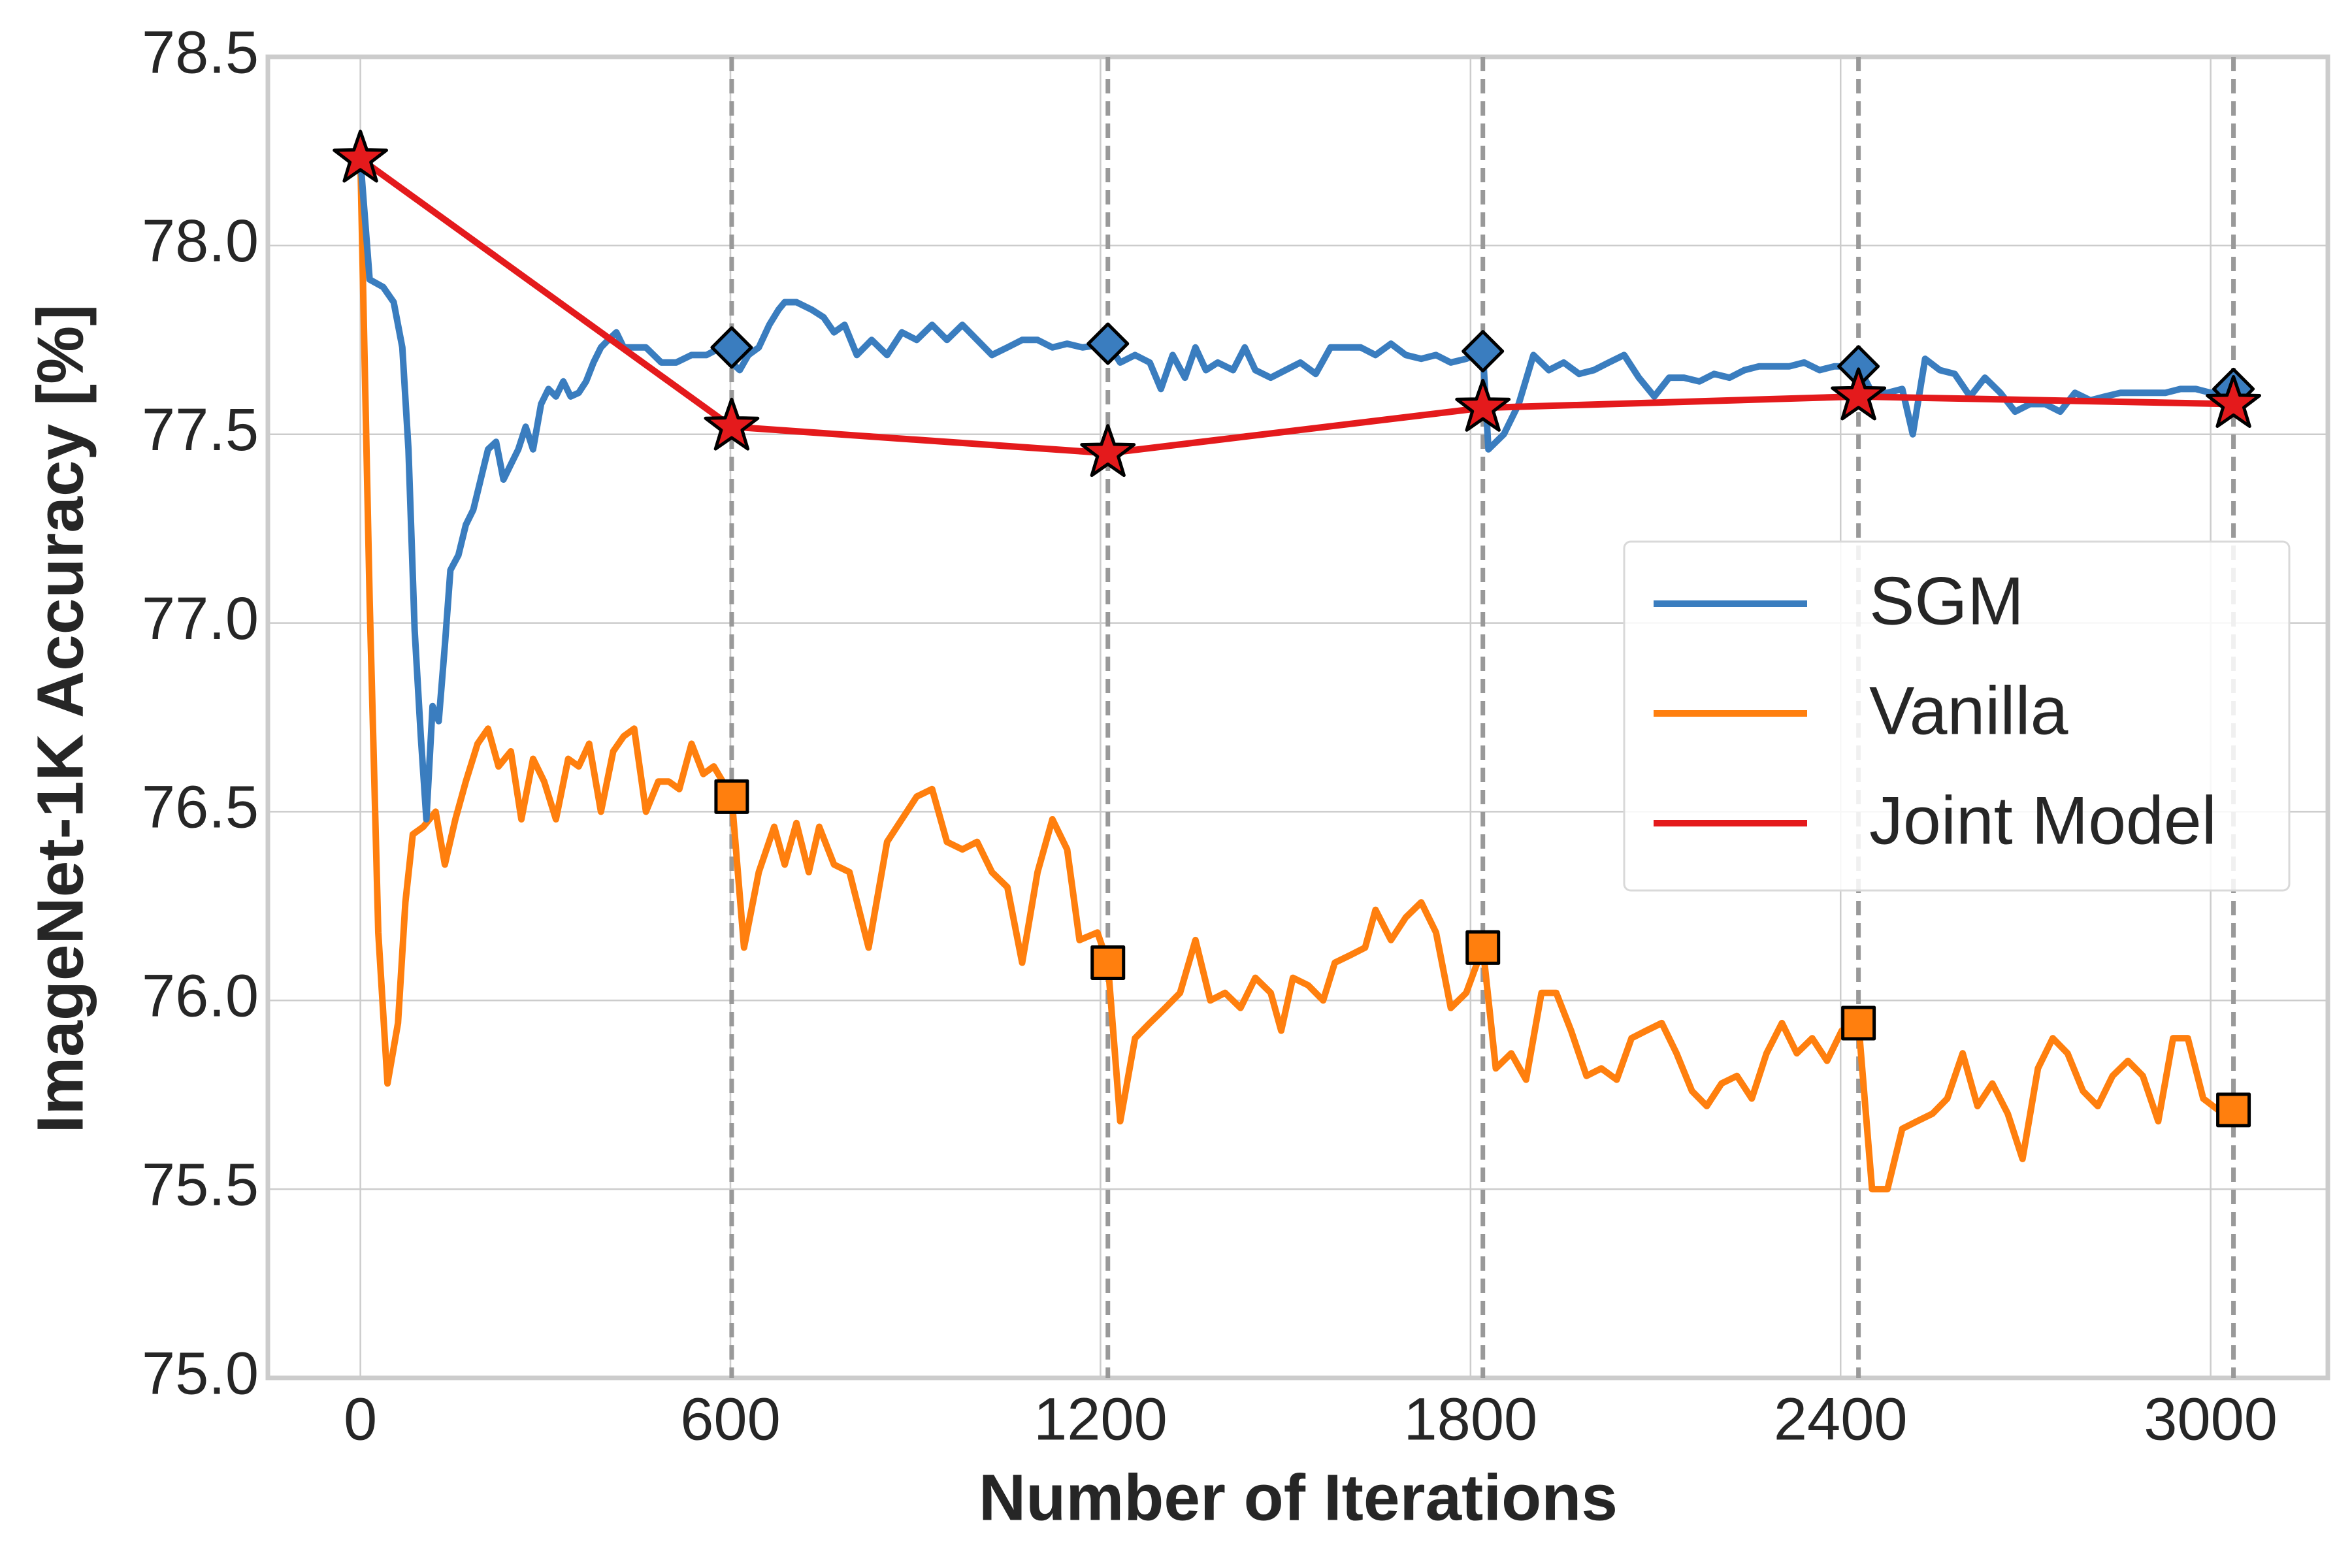 The image size is (2352, 1568). Describe the element at coordinates (200, 618) in the screenshot. I see `y-tick-label: 77.0` at that location.